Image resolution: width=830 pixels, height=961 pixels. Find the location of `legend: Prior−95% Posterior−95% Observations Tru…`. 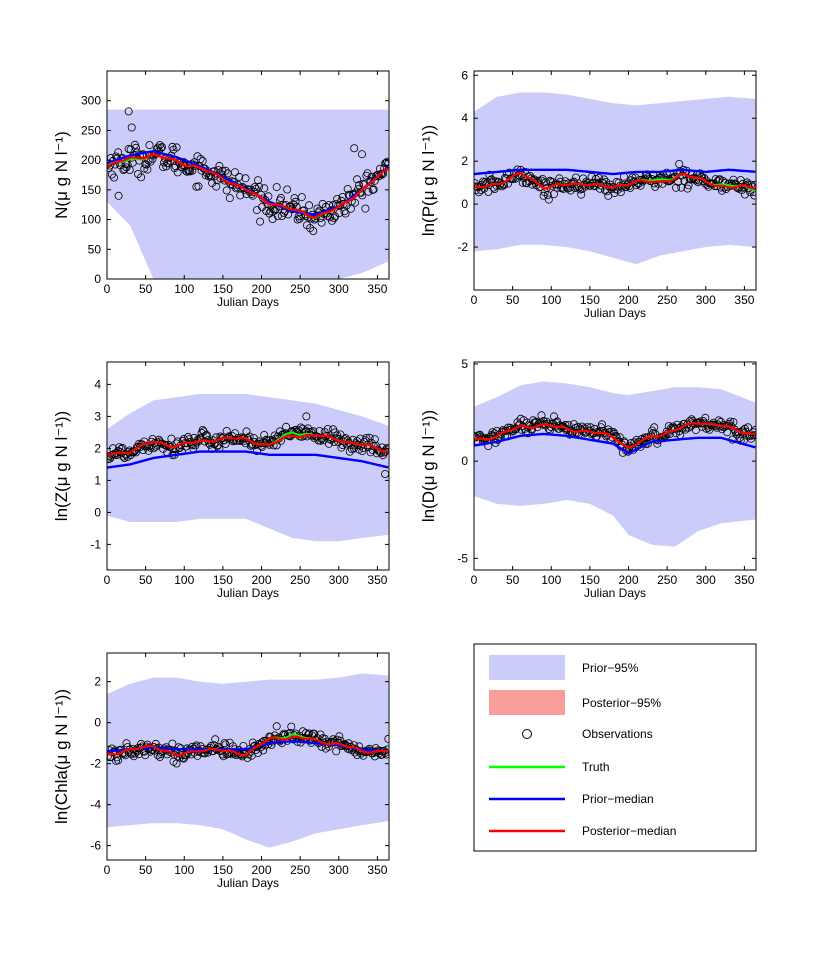

legend: Prior−95% Posterior−95% Observations Tru… is located at coordinates (615, 747).